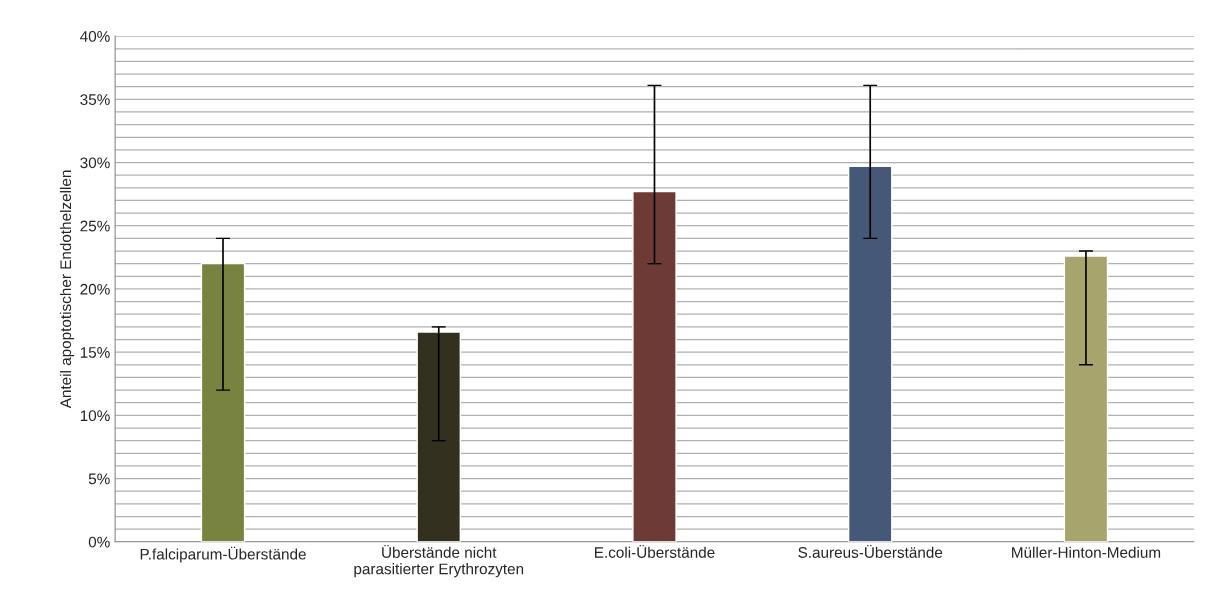 The width and height of the screenshot is (1212, 602). What do you see at coordinates (67, 289) in the screenshot?
I see `y-axis-title: Anteil apoptotischer Endothelzellen` at bounding box center [67, 289].